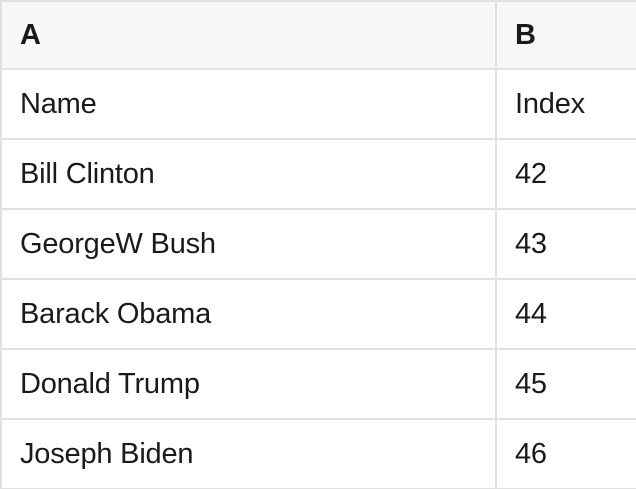 Image resolution: width=636 pixels, height=489 pixels. What do you see at coordinates (249, 174) in the screenshot?
I see `table-cell-name: Bill Clinton` at bounding box center [249, 174].